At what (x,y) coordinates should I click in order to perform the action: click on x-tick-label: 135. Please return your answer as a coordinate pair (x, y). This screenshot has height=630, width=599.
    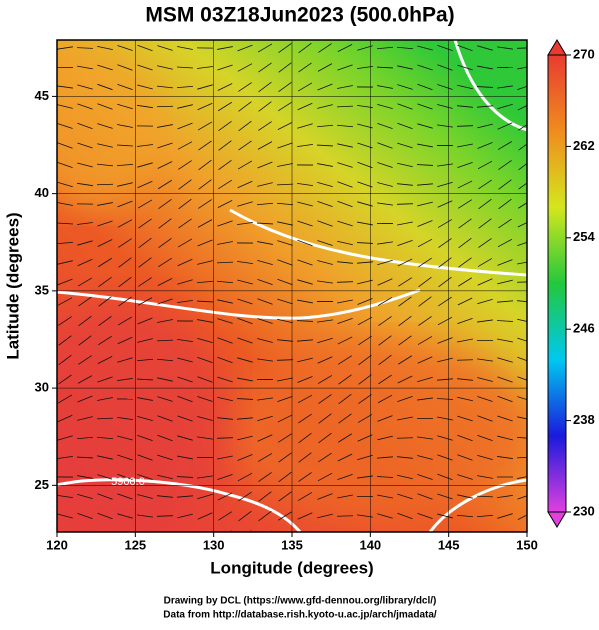
    Looking at the image, I should click on (292, 544).